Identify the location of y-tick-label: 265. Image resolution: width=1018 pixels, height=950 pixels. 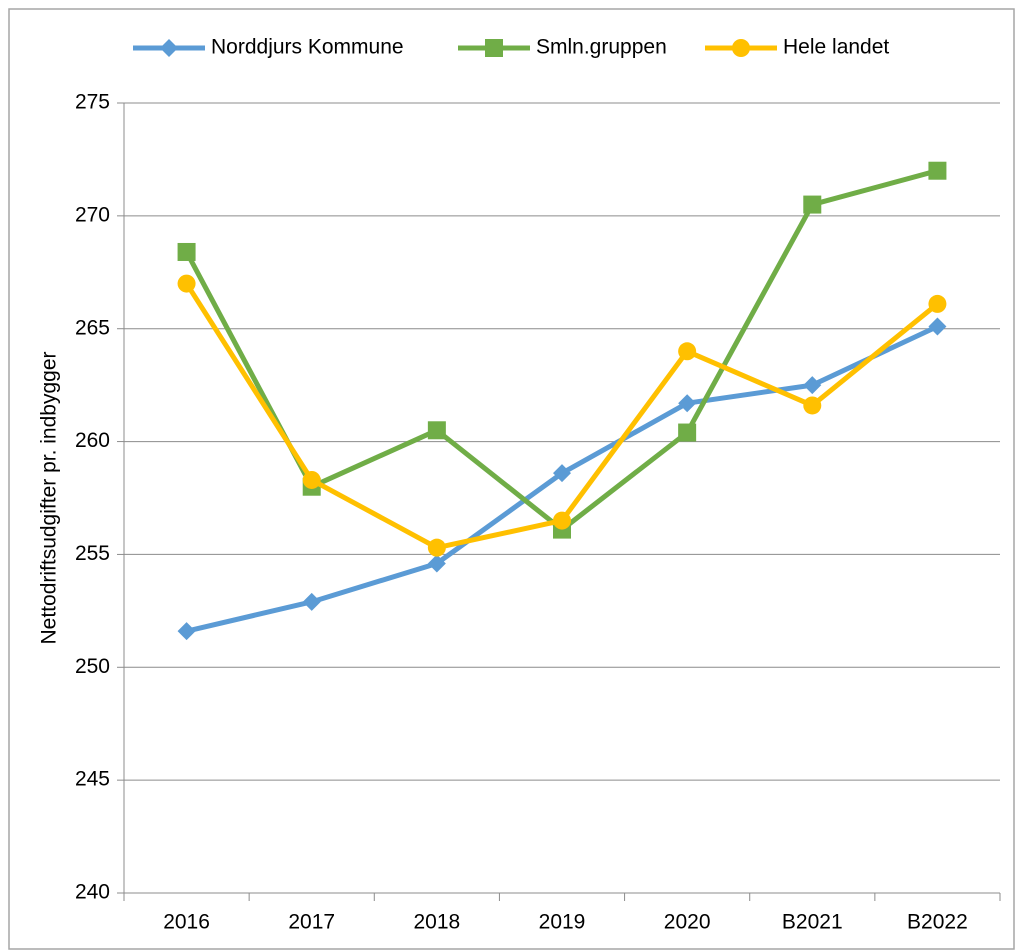
(92, 327).